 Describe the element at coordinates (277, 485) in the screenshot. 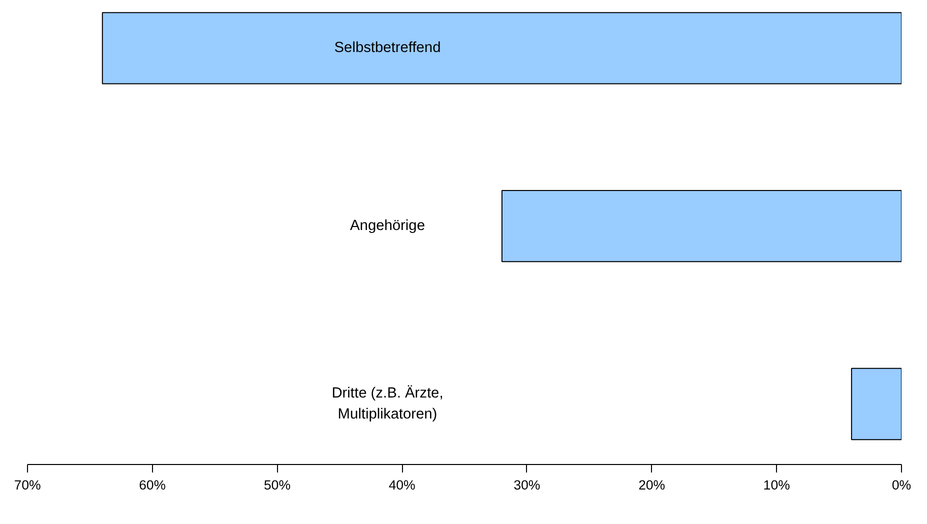

I see `x-tick-label: 50%` at that location.